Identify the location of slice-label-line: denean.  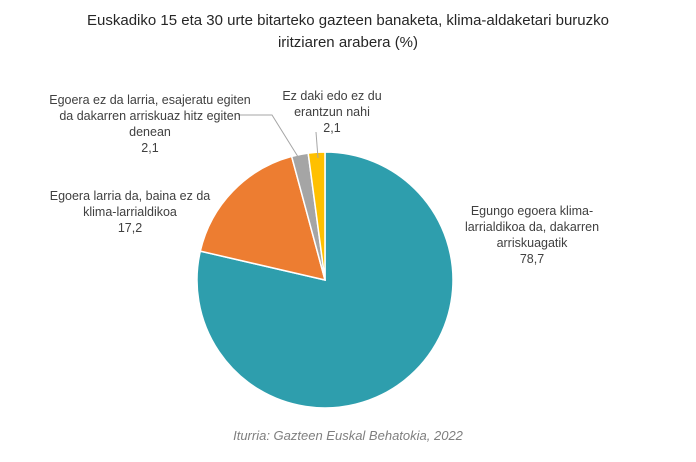
(150, 132).